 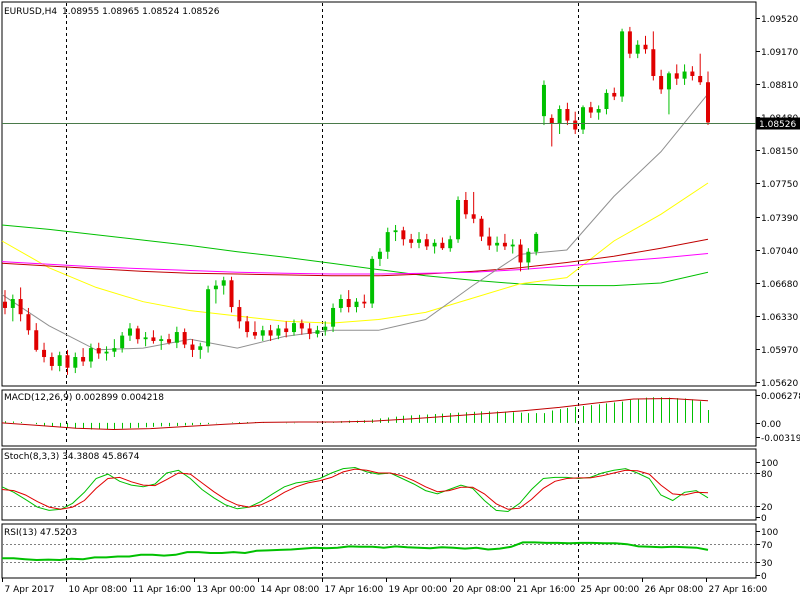 I want to click on macd-signal-line, so click(x=355, y=414).